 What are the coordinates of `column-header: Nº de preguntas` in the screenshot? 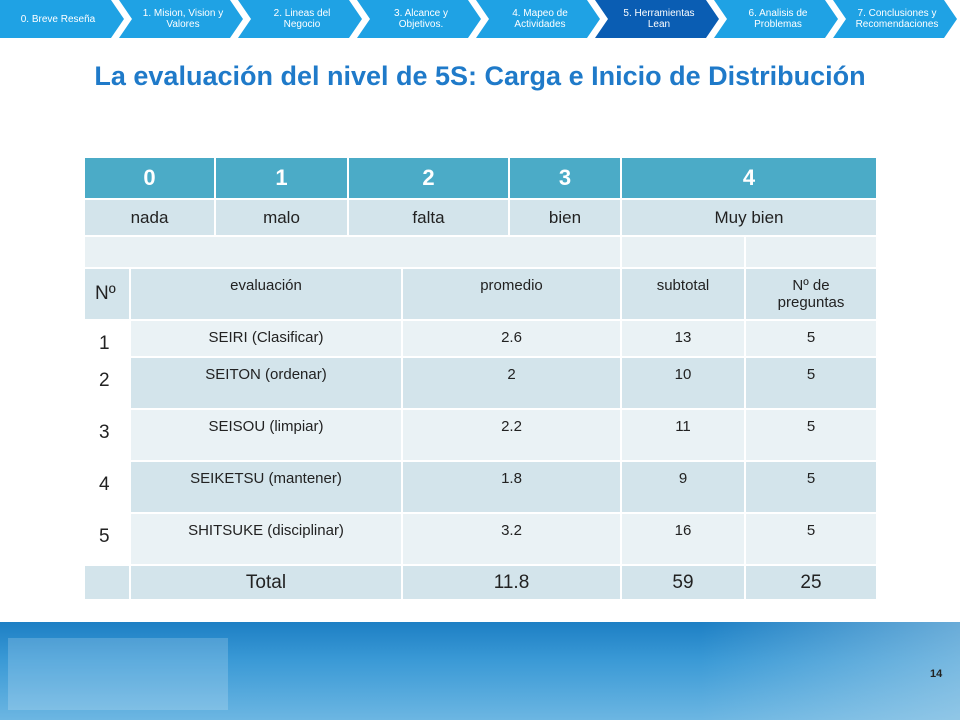 It's located at (811, 294).